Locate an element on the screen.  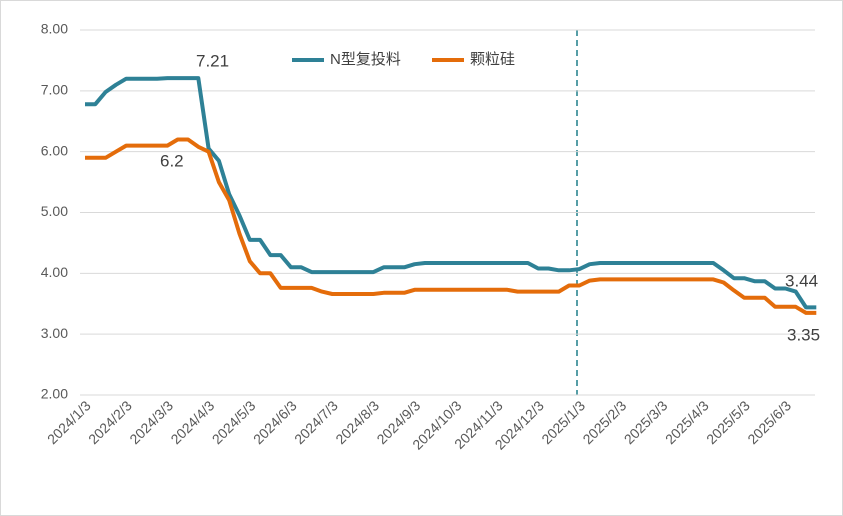
y-tick-label: 7.00 is located at coordinates (54, 90).